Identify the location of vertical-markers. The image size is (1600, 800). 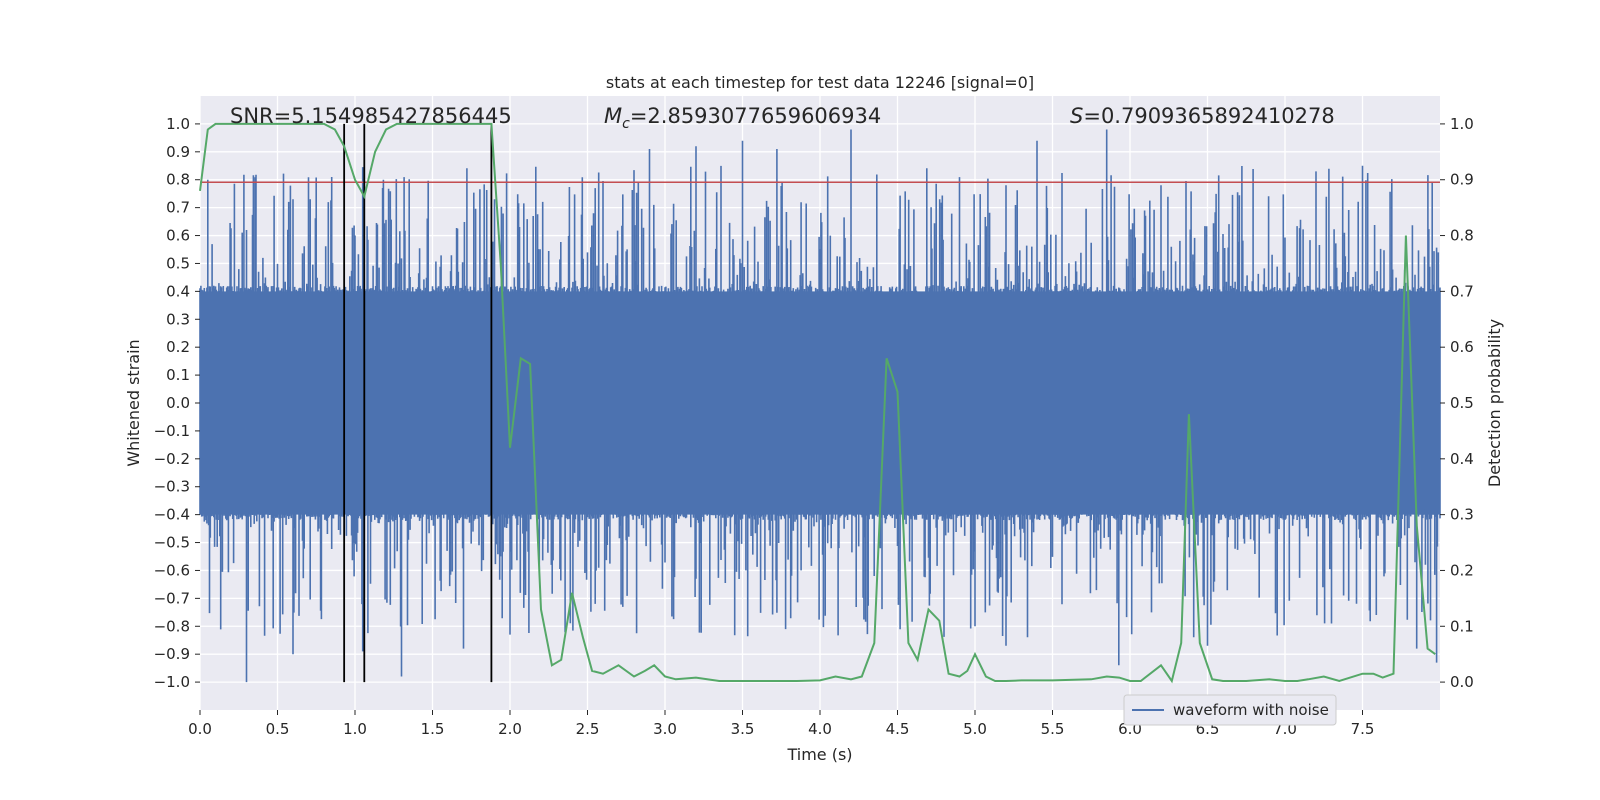
(418, 403).